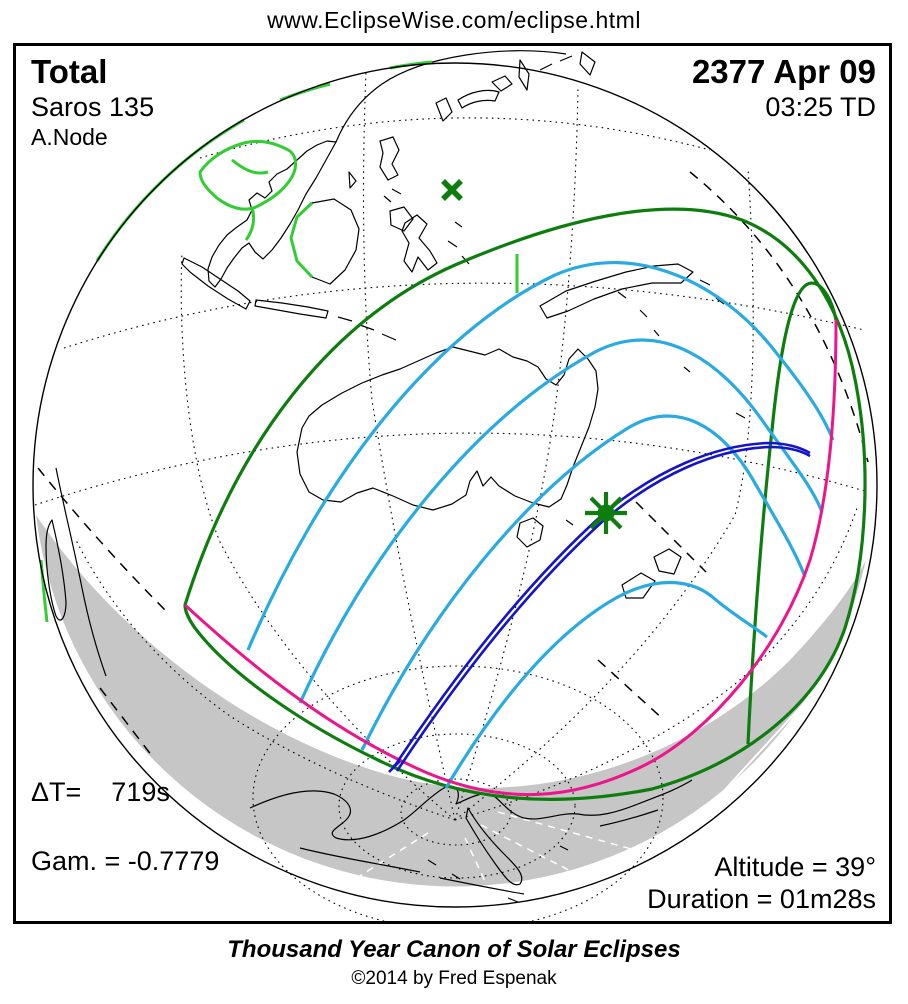 The image size is (908, 1004). I want to click on eclipse-info-top-left: Total Saros 135 A.Node, so click(92, 102).